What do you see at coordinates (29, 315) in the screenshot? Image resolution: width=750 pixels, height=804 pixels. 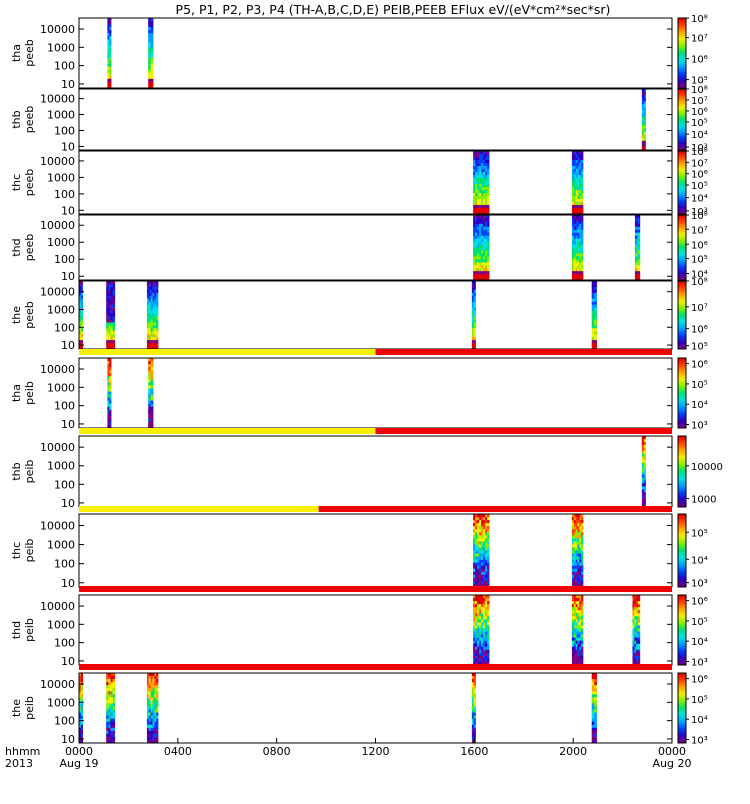 I see `panel-label-product: peeb` at bounding box center [29, 315].